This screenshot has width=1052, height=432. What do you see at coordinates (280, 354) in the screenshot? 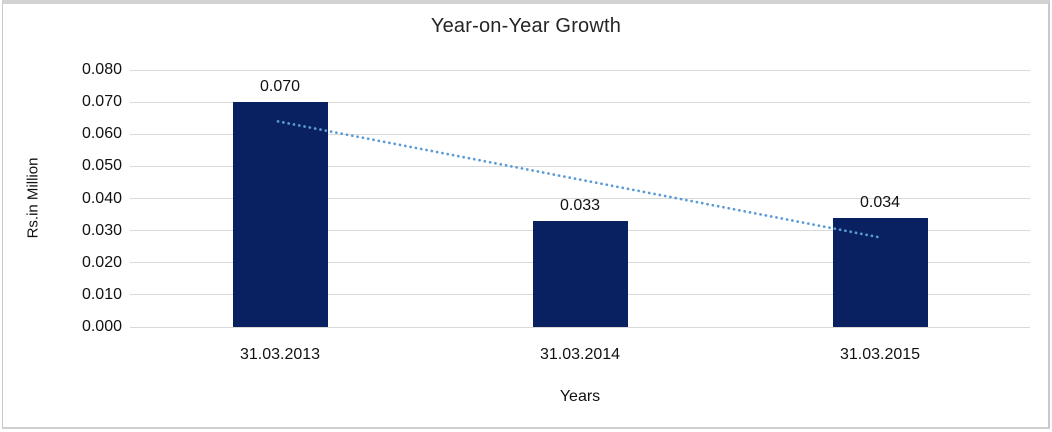
I see `x-tick-label: 31.03.2013` at bounding box center [280, 354].